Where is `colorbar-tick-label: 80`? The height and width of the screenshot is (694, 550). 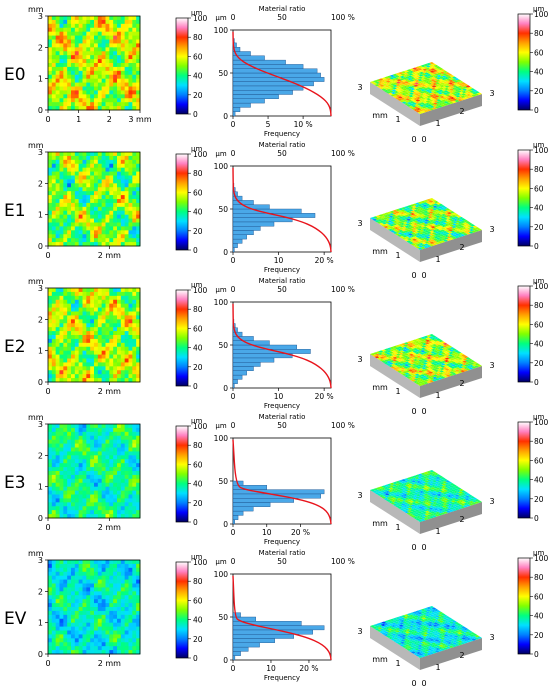
colorbar-tick-label: 80 is located at coordinates (539, 305).